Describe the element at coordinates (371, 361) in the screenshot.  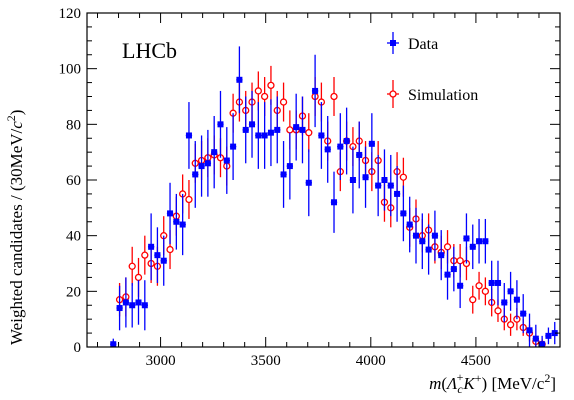
I see `x-tick-label: 4000` at that location.